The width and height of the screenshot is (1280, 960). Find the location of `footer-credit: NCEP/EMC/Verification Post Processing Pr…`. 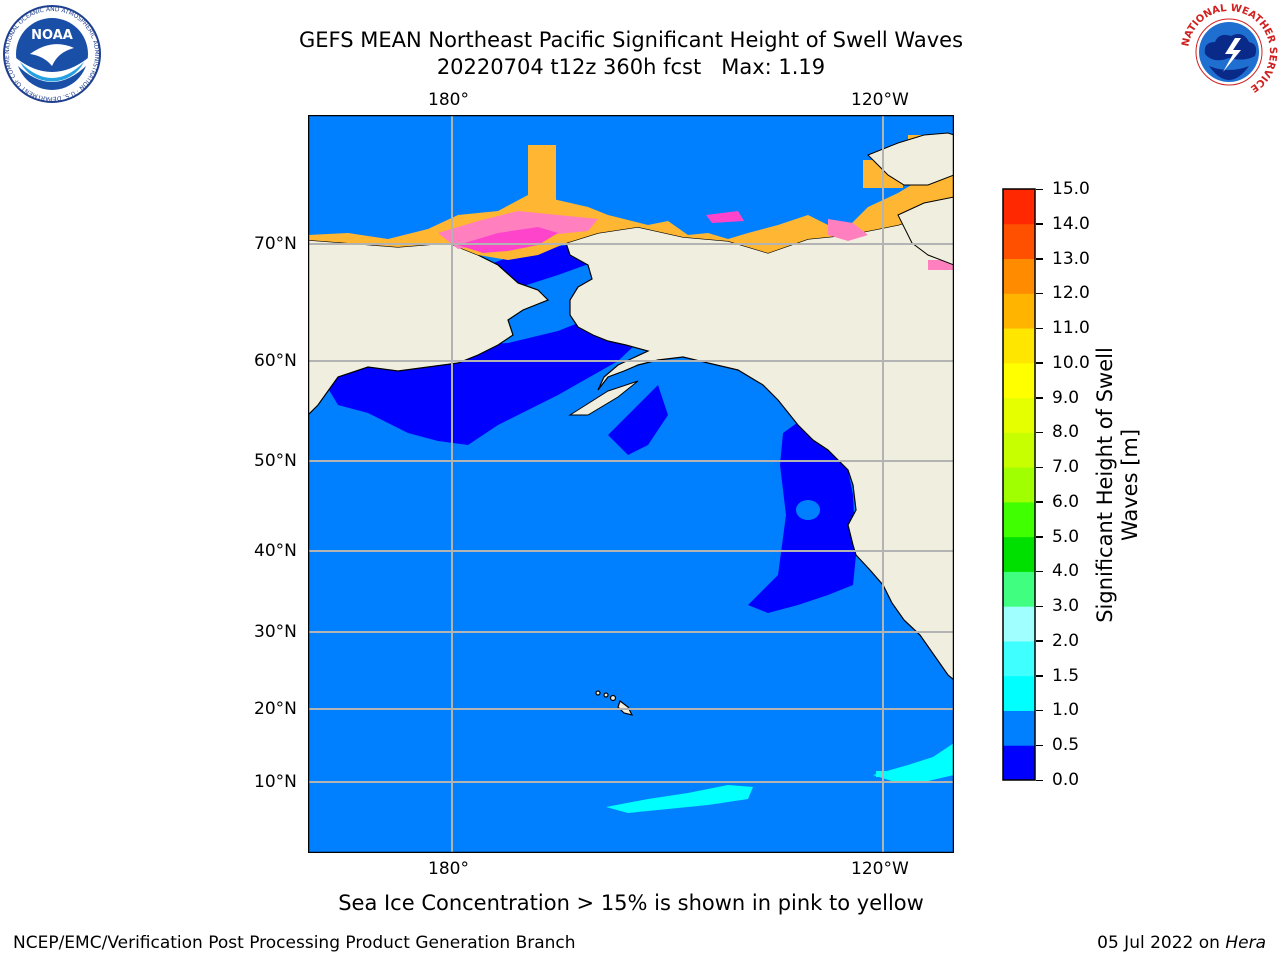

footer-credit: NCEP/EMC/Verification Post Processing Pr… is located at coordinates (294, 943).